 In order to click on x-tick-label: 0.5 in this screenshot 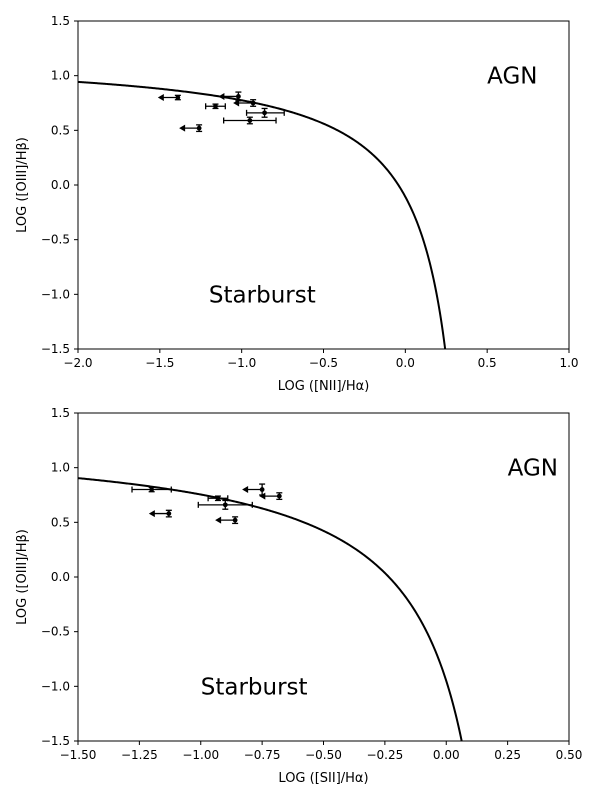, I will do `click(487, 363)`.